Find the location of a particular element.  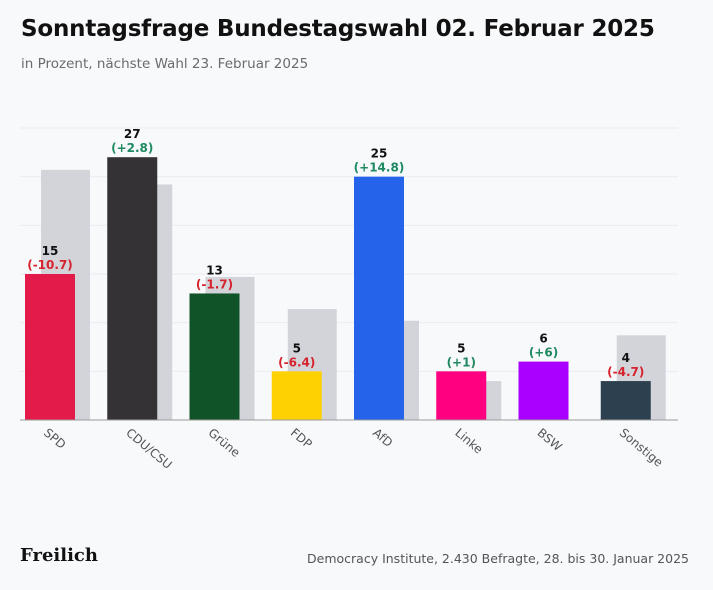

change-label: (-10.7) is located at coordinates (50, 265).